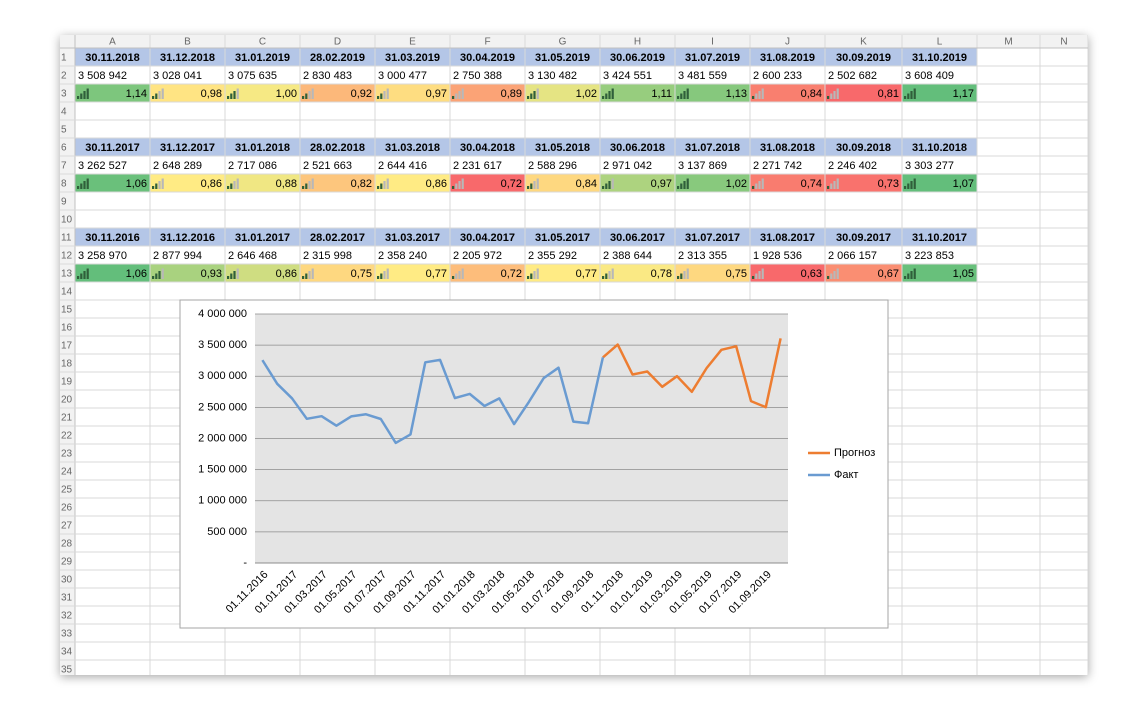 The image size is (1147, 710). Describe the element at coordinates (136, 94) in the screenshot. I see `ratio-text: 1,14` at that location.